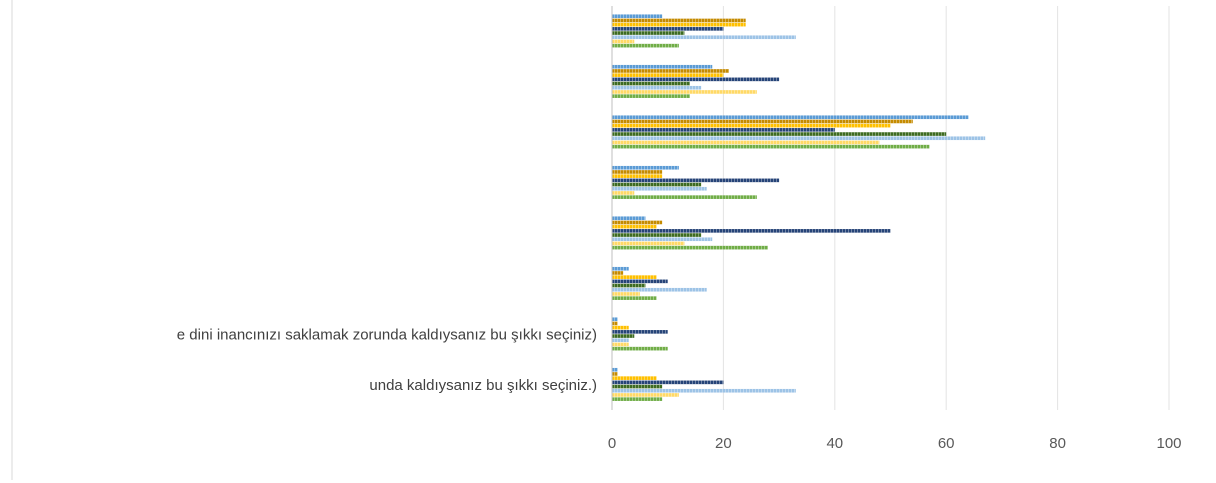 The height and width of the screenshot is (483, 1216). Describe the element at coordinates (483, 385) in the screenshot. I see `category-label: unda kaldıysanız bu şıkkı seçiniz.)` at that location.